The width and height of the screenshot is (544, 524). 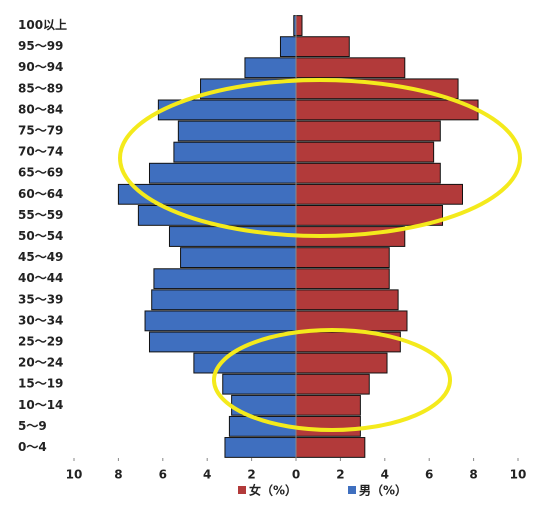 What do you see at coordinates (40, 257) in the screenshot?
I see `y-tick-label: 45～49` at bounding box center [40, 257].